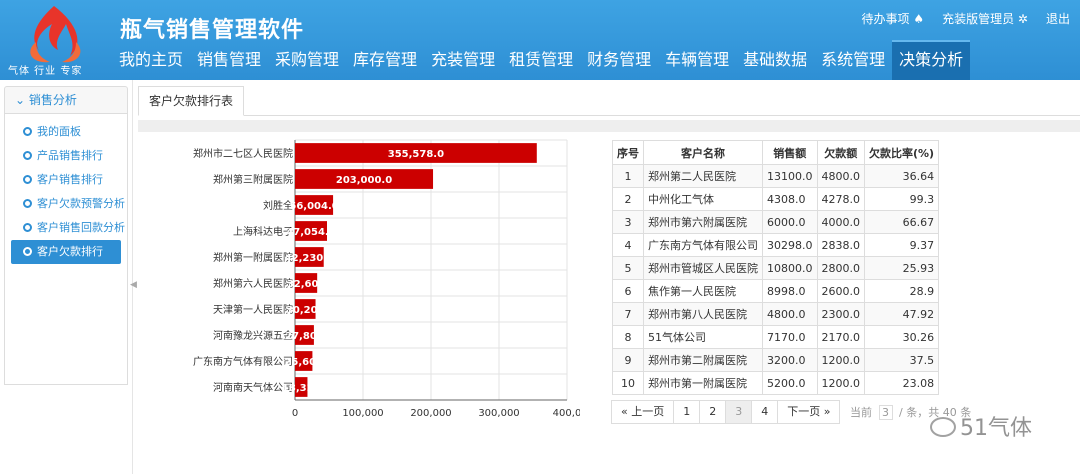 This screenshot has height=474, width=1080. I want to click on table-row: 3 郑州市第六附属医院 6000.0 4000.0 66.67, so click(776, 222).